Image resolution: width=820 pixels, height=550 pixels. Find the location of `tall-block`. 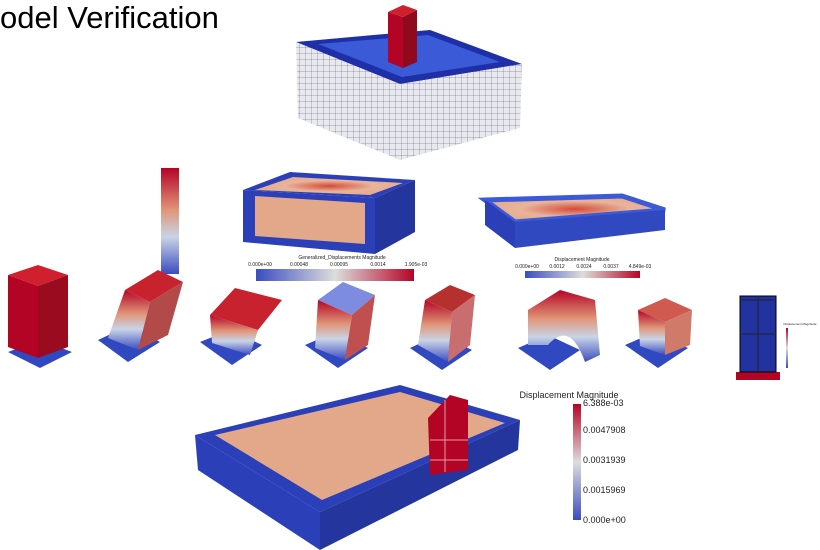

tall-block is located at coordinates (40, 316).